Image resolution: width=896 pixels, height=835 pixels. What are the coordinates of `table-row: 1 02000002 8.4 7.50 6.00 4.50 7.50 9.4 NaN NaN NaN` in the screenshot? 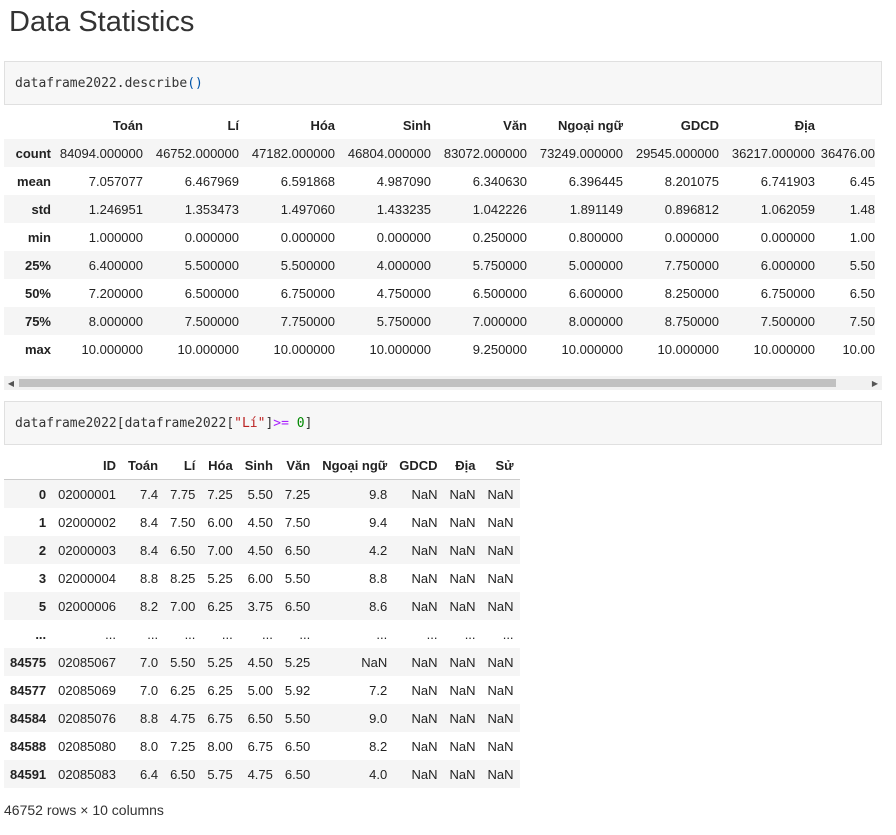 It's located at (262, 522).